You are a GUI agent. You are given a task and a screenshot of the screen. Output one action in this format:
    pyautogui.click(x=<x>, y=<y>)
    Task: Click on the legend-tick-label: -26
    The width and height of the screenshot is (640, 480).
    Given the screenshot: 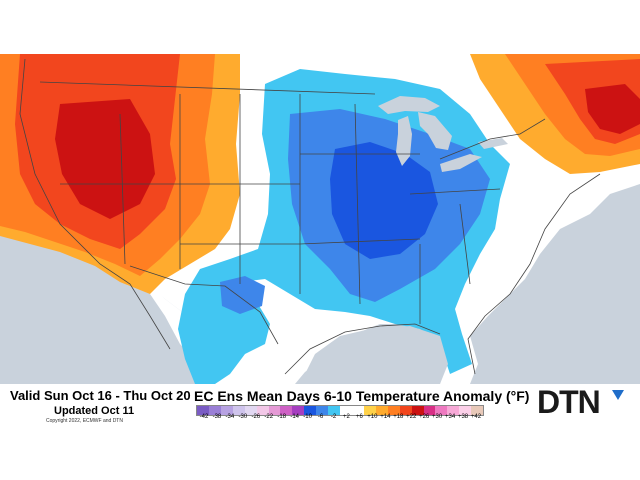 What is the action you would take?
    pyautogui.click(x=256, y=417)
    